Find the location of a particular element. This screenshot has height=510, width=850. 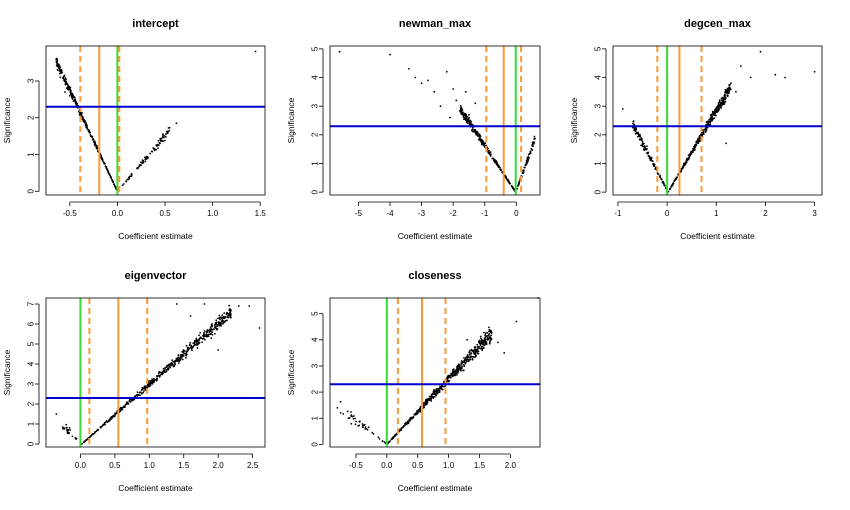

y-tick-label: 4 is located at coordinates (315, 77).